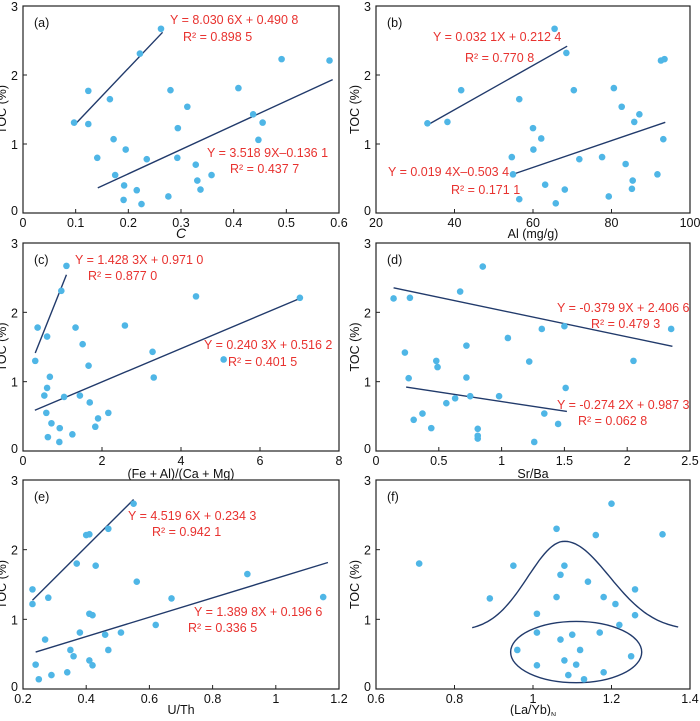 The image size is (700, 721). I want to click on envelope-curve, so click(575, 584).